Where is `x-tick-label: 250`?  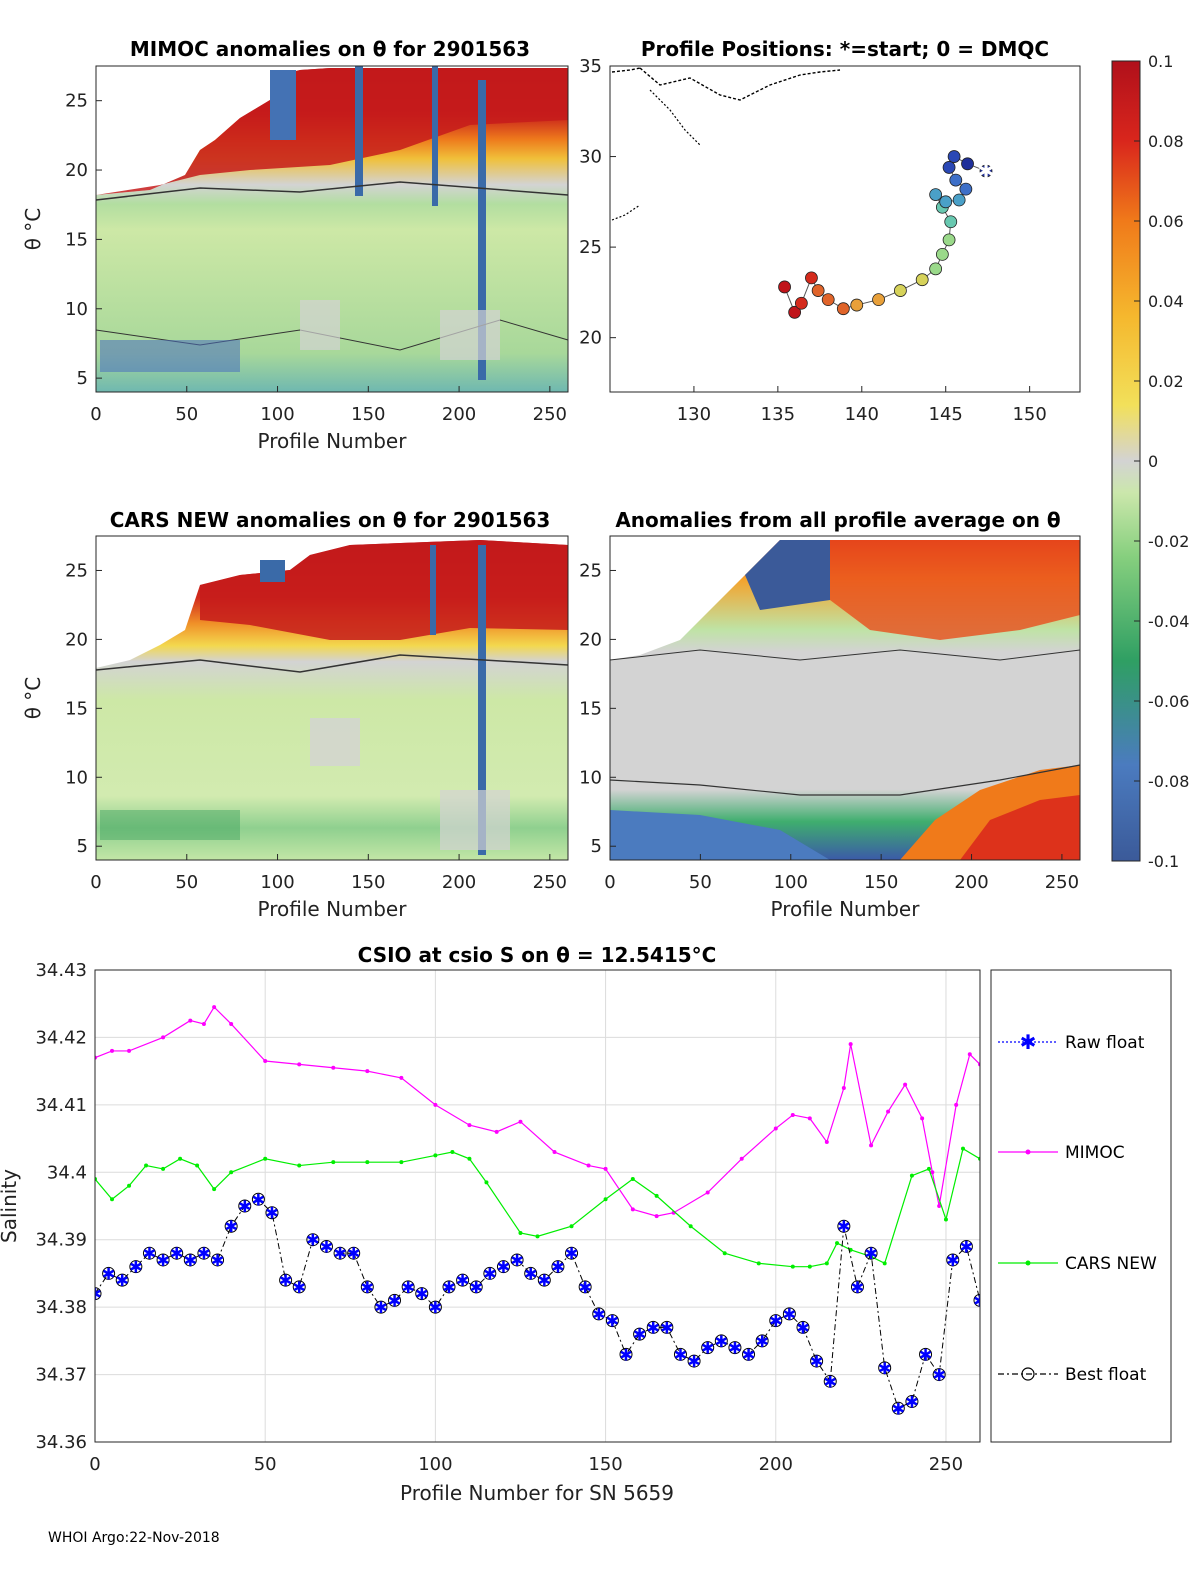
x-tick-label: 250 is located at coordinates (1062, 882).